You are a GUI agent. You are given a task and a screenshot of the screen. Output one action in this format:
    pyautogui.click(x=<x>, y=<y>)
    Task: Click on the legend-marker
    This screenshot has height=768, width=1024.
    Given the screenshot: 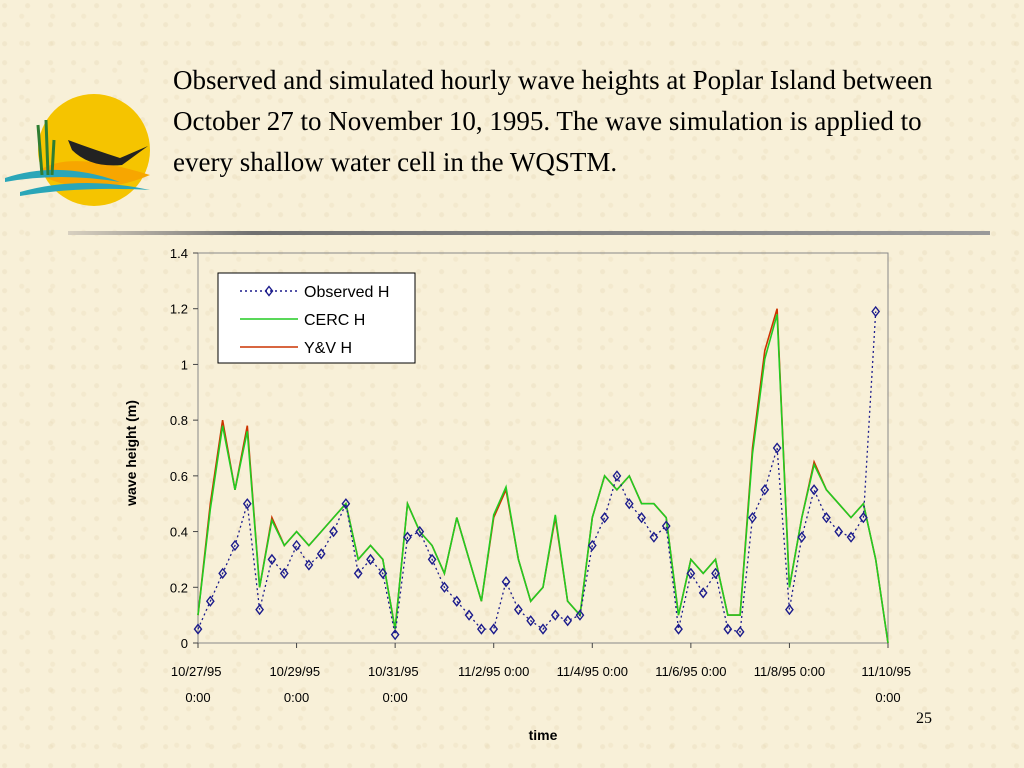 What is the action you would take?
    pyautogui.click(x=269, y=291)
    